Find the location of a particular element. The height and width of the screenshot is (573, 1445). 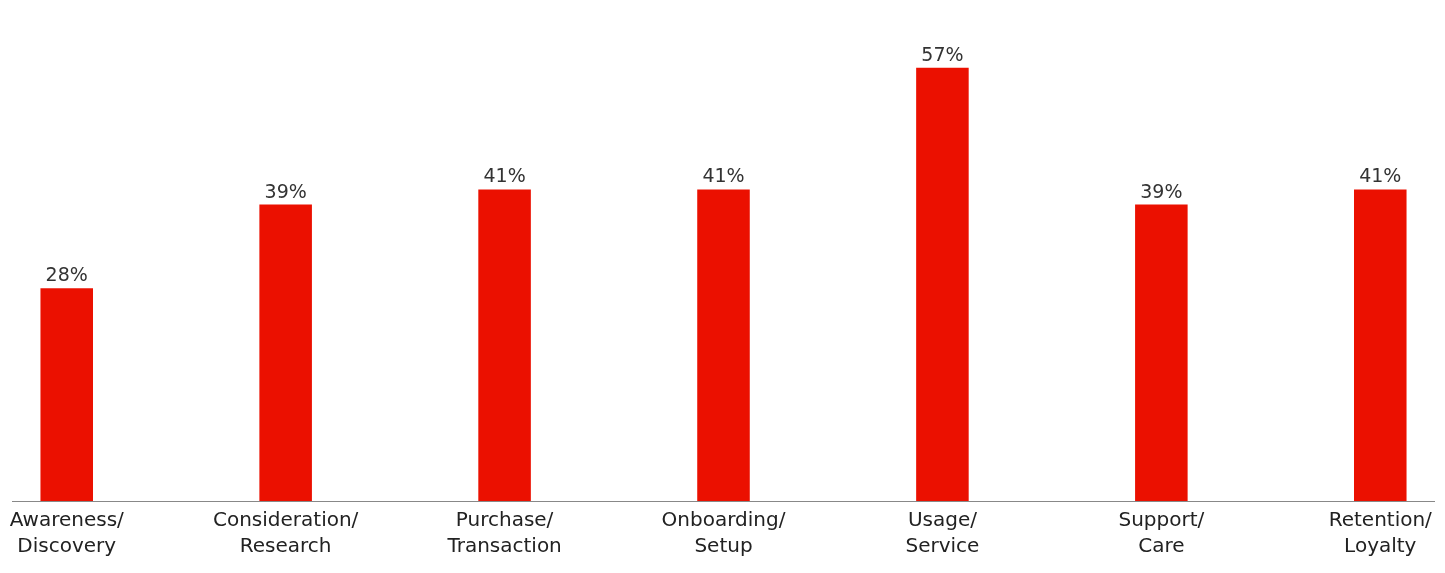

x-tick-label: Support/ Care is located at coordinates (1161, 532).